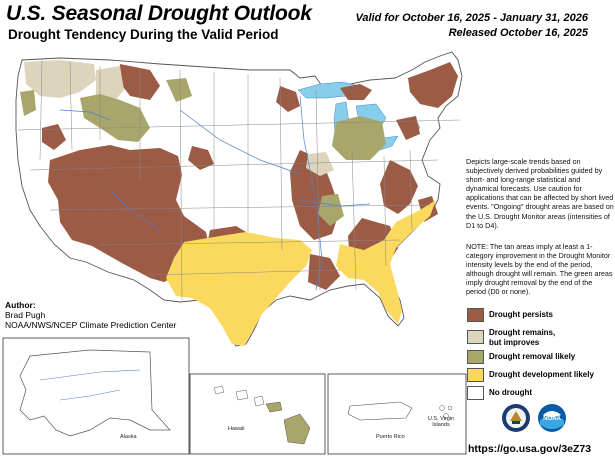 This screenshot has width=615, height=461. I want to click on puerto-rico-label: Puerto Rico, so click(390, 437).